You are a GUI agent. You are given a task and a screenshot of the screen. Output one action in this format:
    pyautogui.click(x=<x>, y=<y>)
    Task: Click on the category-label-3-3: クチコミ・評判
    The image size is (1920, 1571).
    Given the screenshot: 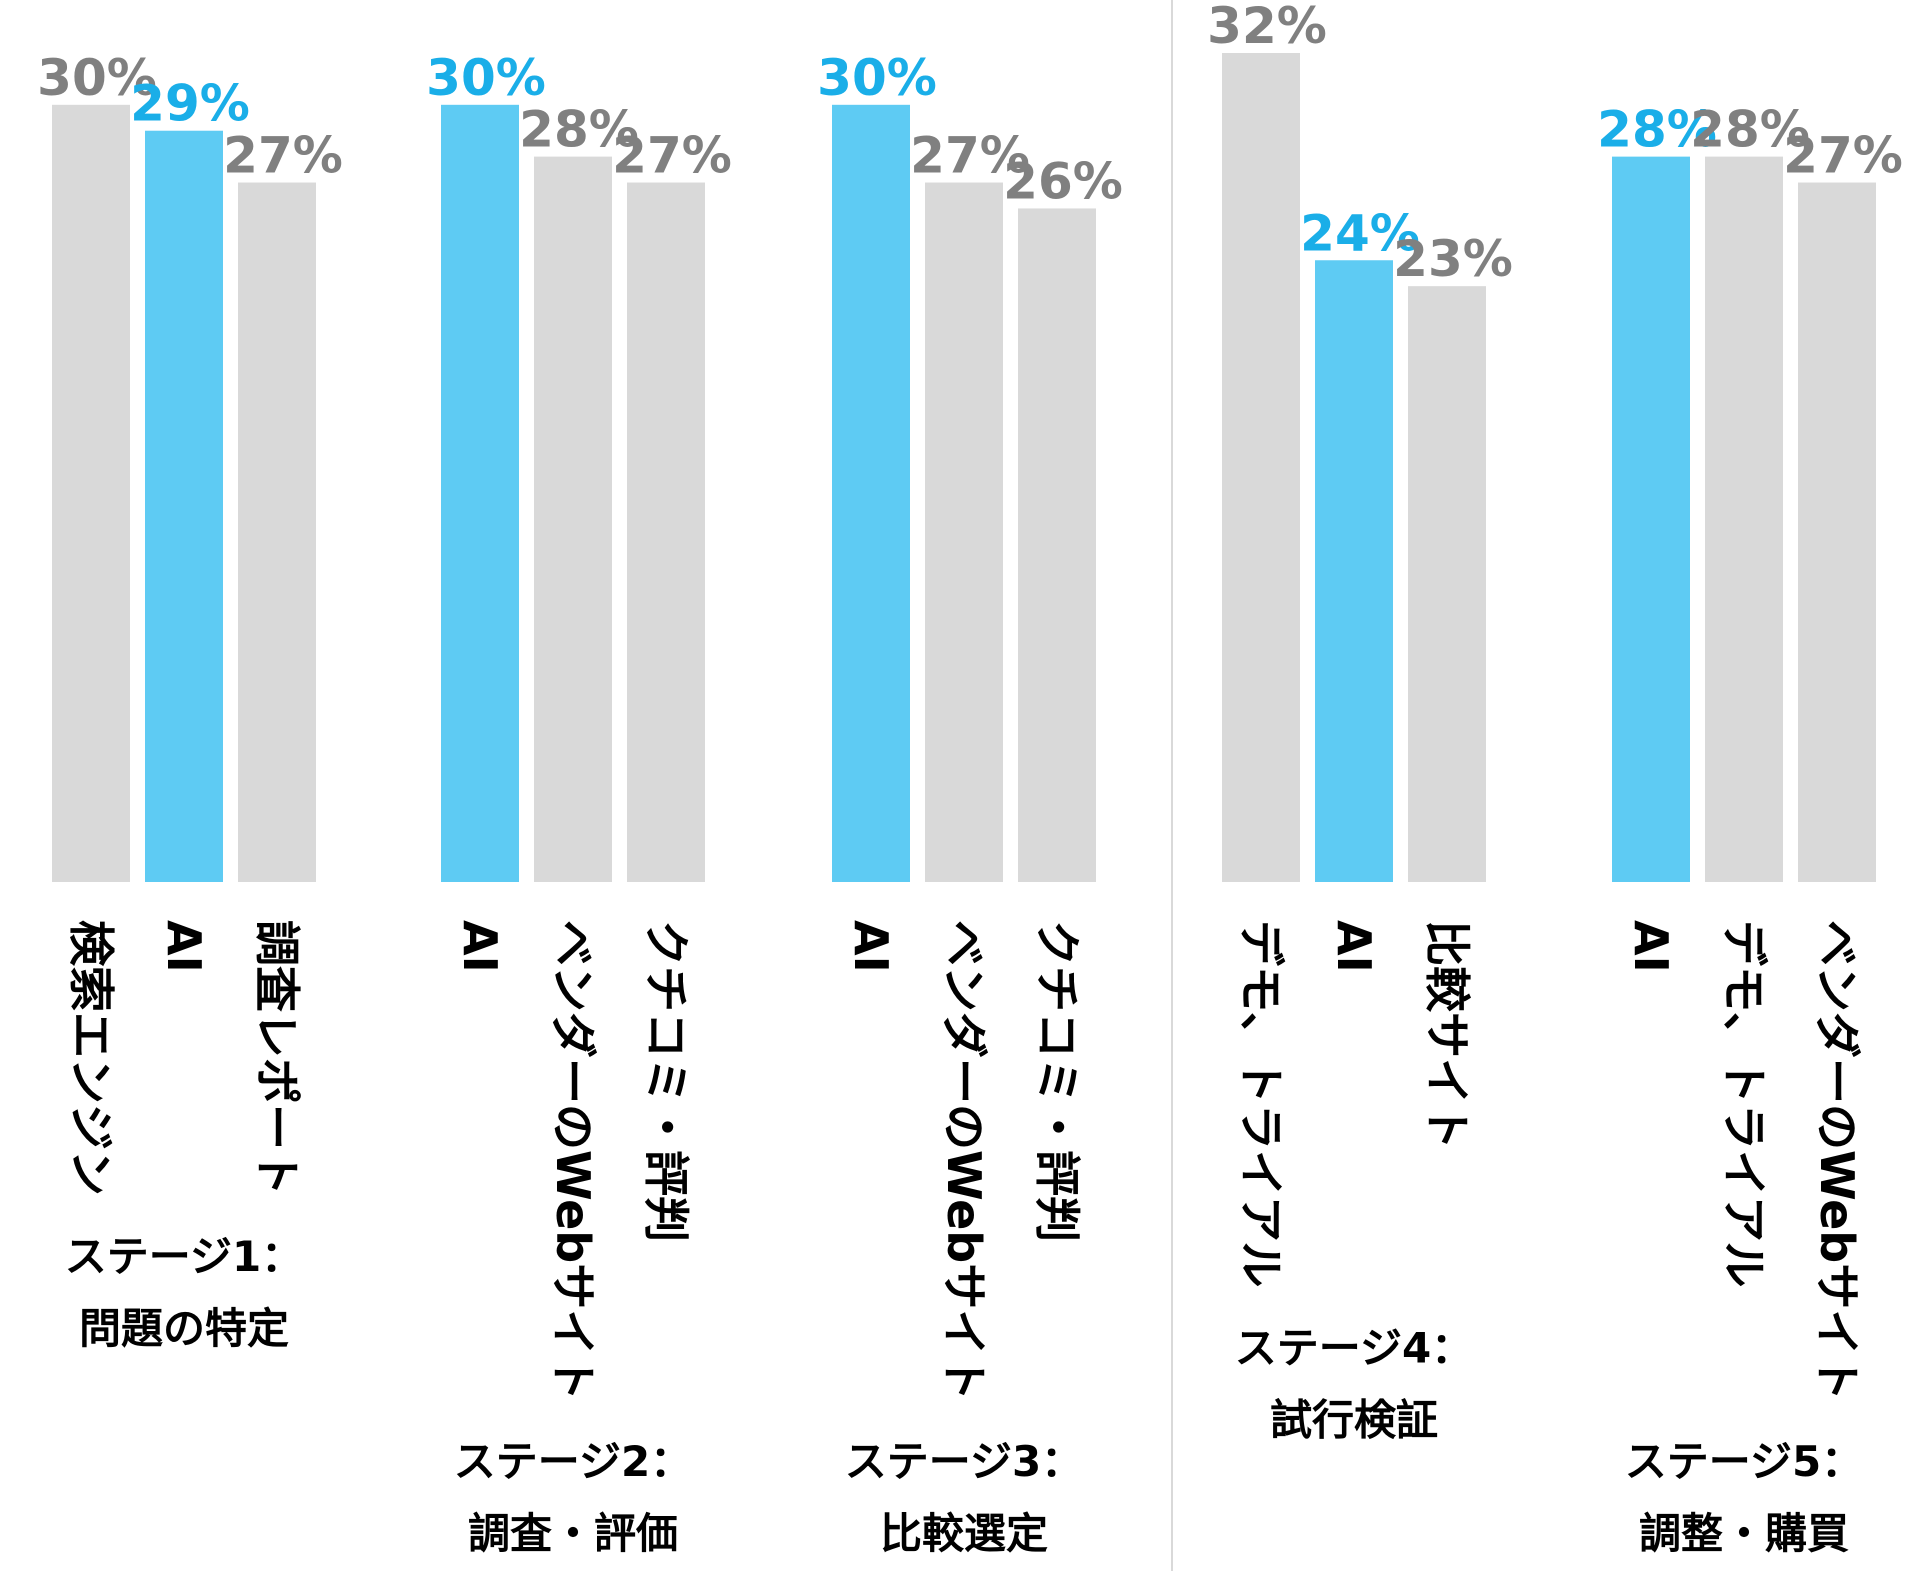 What is the action you would take?
    pyautogui.click(x=1057, y=1081)
    